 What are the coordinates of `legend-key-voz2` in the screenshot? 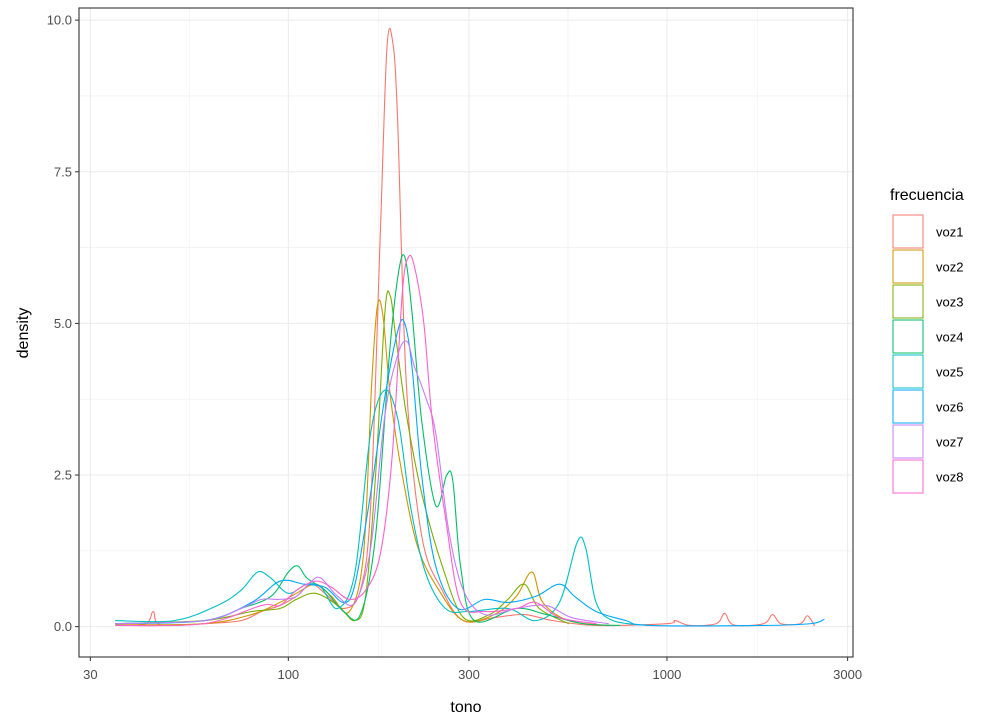 It's located at (908, 266).